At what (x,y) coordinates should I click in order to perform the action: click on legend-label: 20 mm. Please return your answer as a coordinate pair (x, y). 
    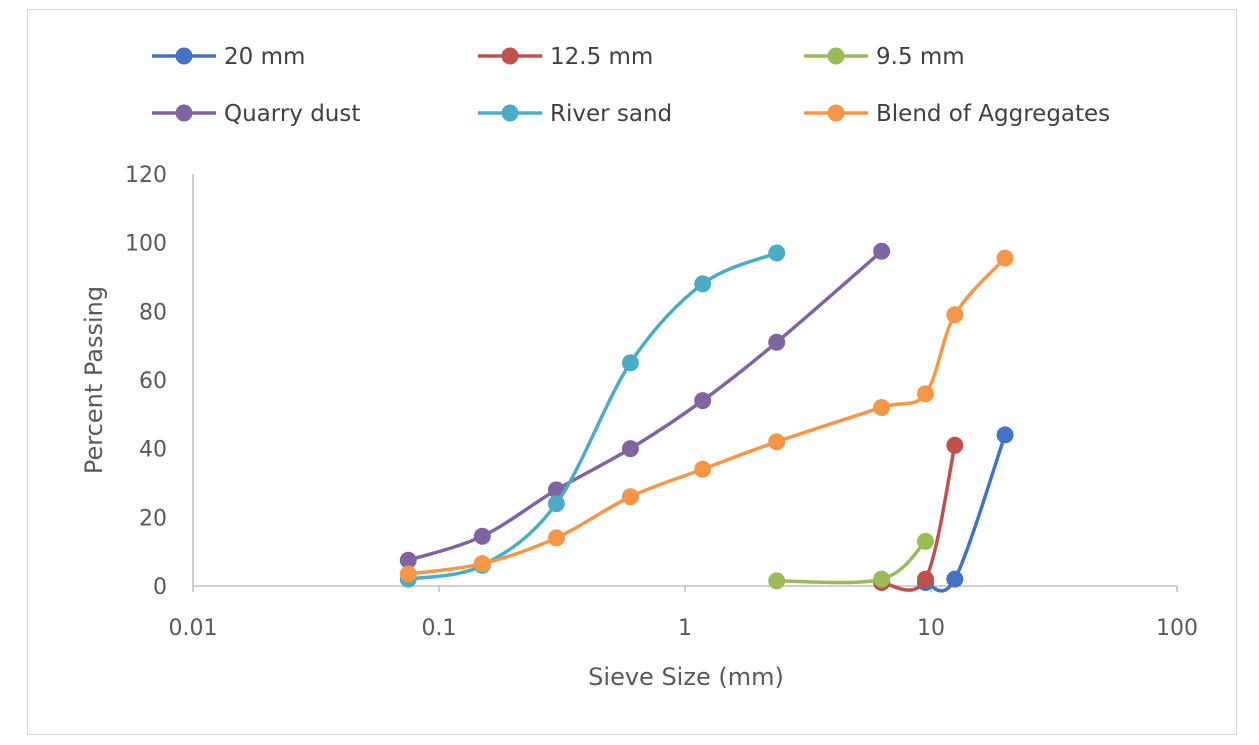
    Looking at the image, I should click on (264, 57).